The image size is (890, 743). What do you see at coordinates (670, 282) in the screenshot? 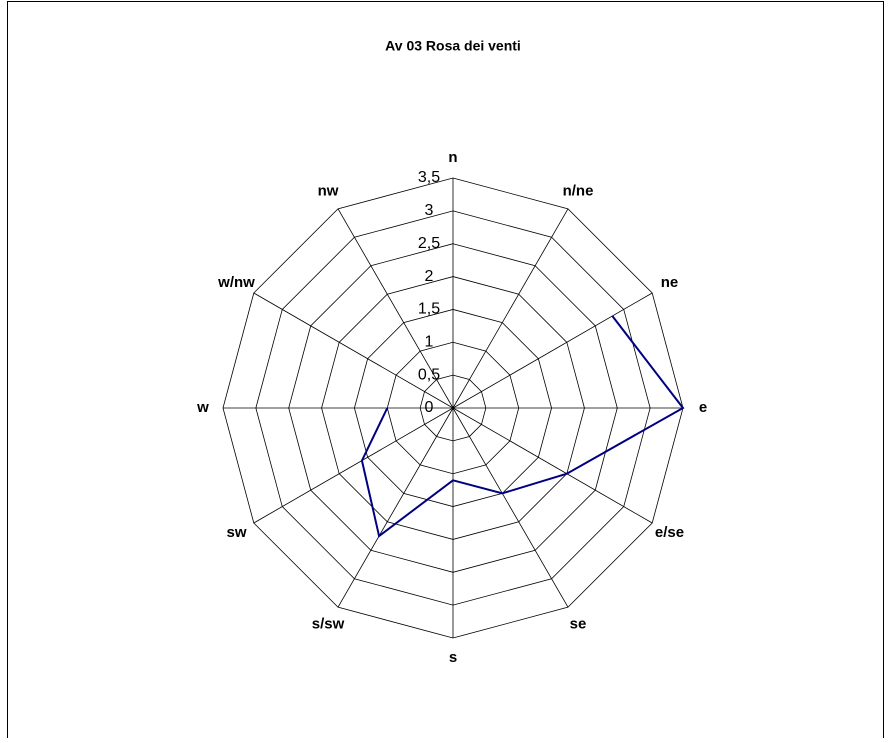
I see `category-label: ne` at bounding box center [670, 282].